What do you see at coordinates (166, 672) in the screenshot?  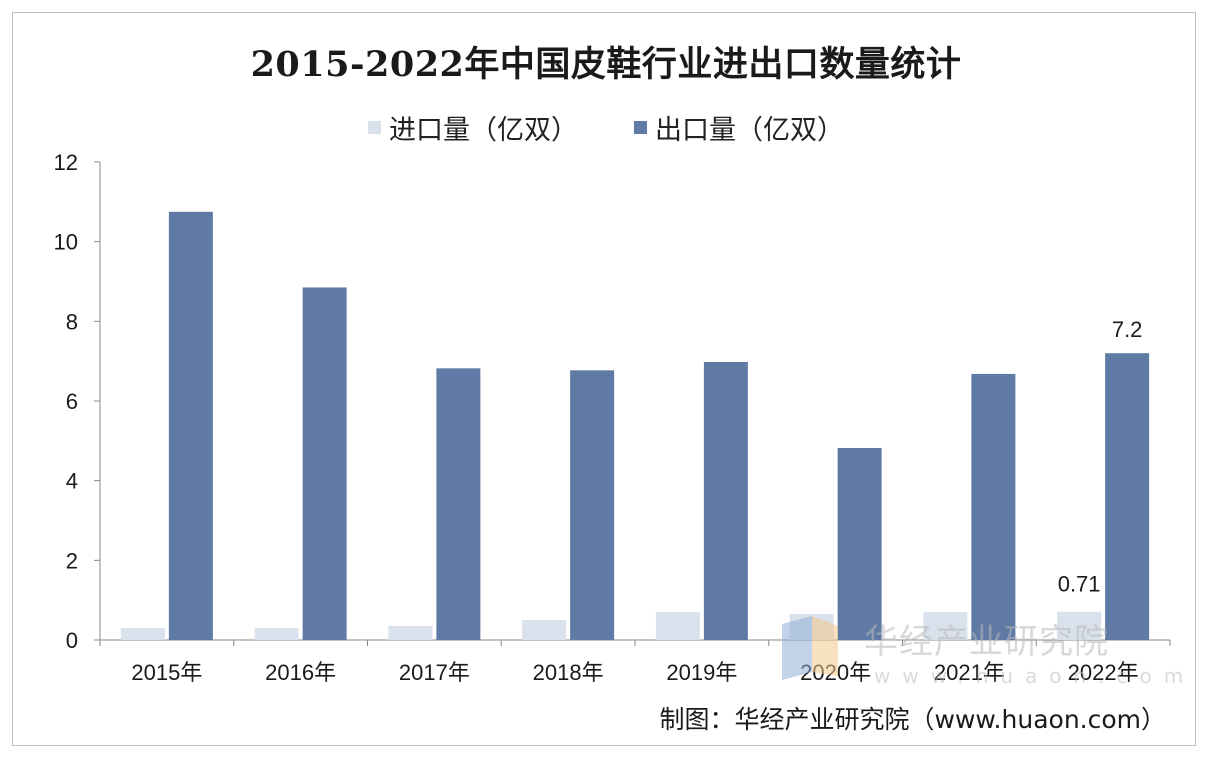 I see `x-tick-label: 2015年` at bounding box center [166, 672].